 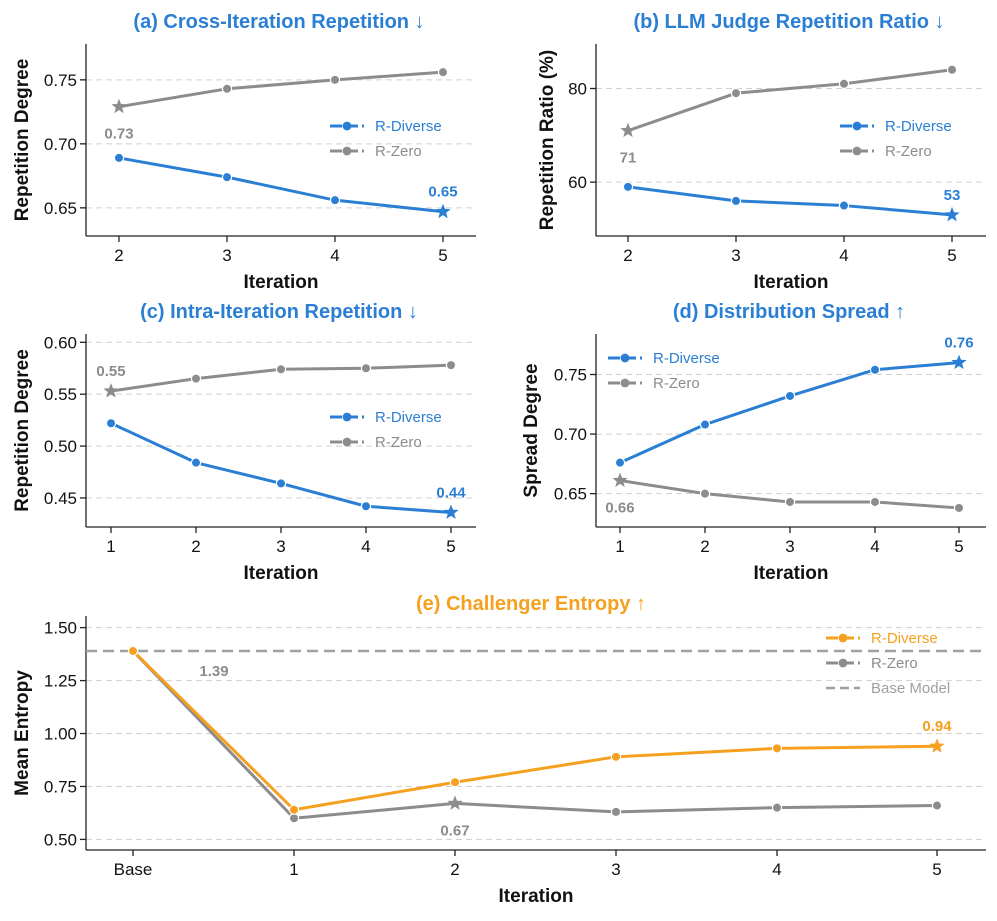 What do you see at coordinates (952, 195) in the screenshot?
I see `value-annotation: 53` at bounding box center [952, 195].